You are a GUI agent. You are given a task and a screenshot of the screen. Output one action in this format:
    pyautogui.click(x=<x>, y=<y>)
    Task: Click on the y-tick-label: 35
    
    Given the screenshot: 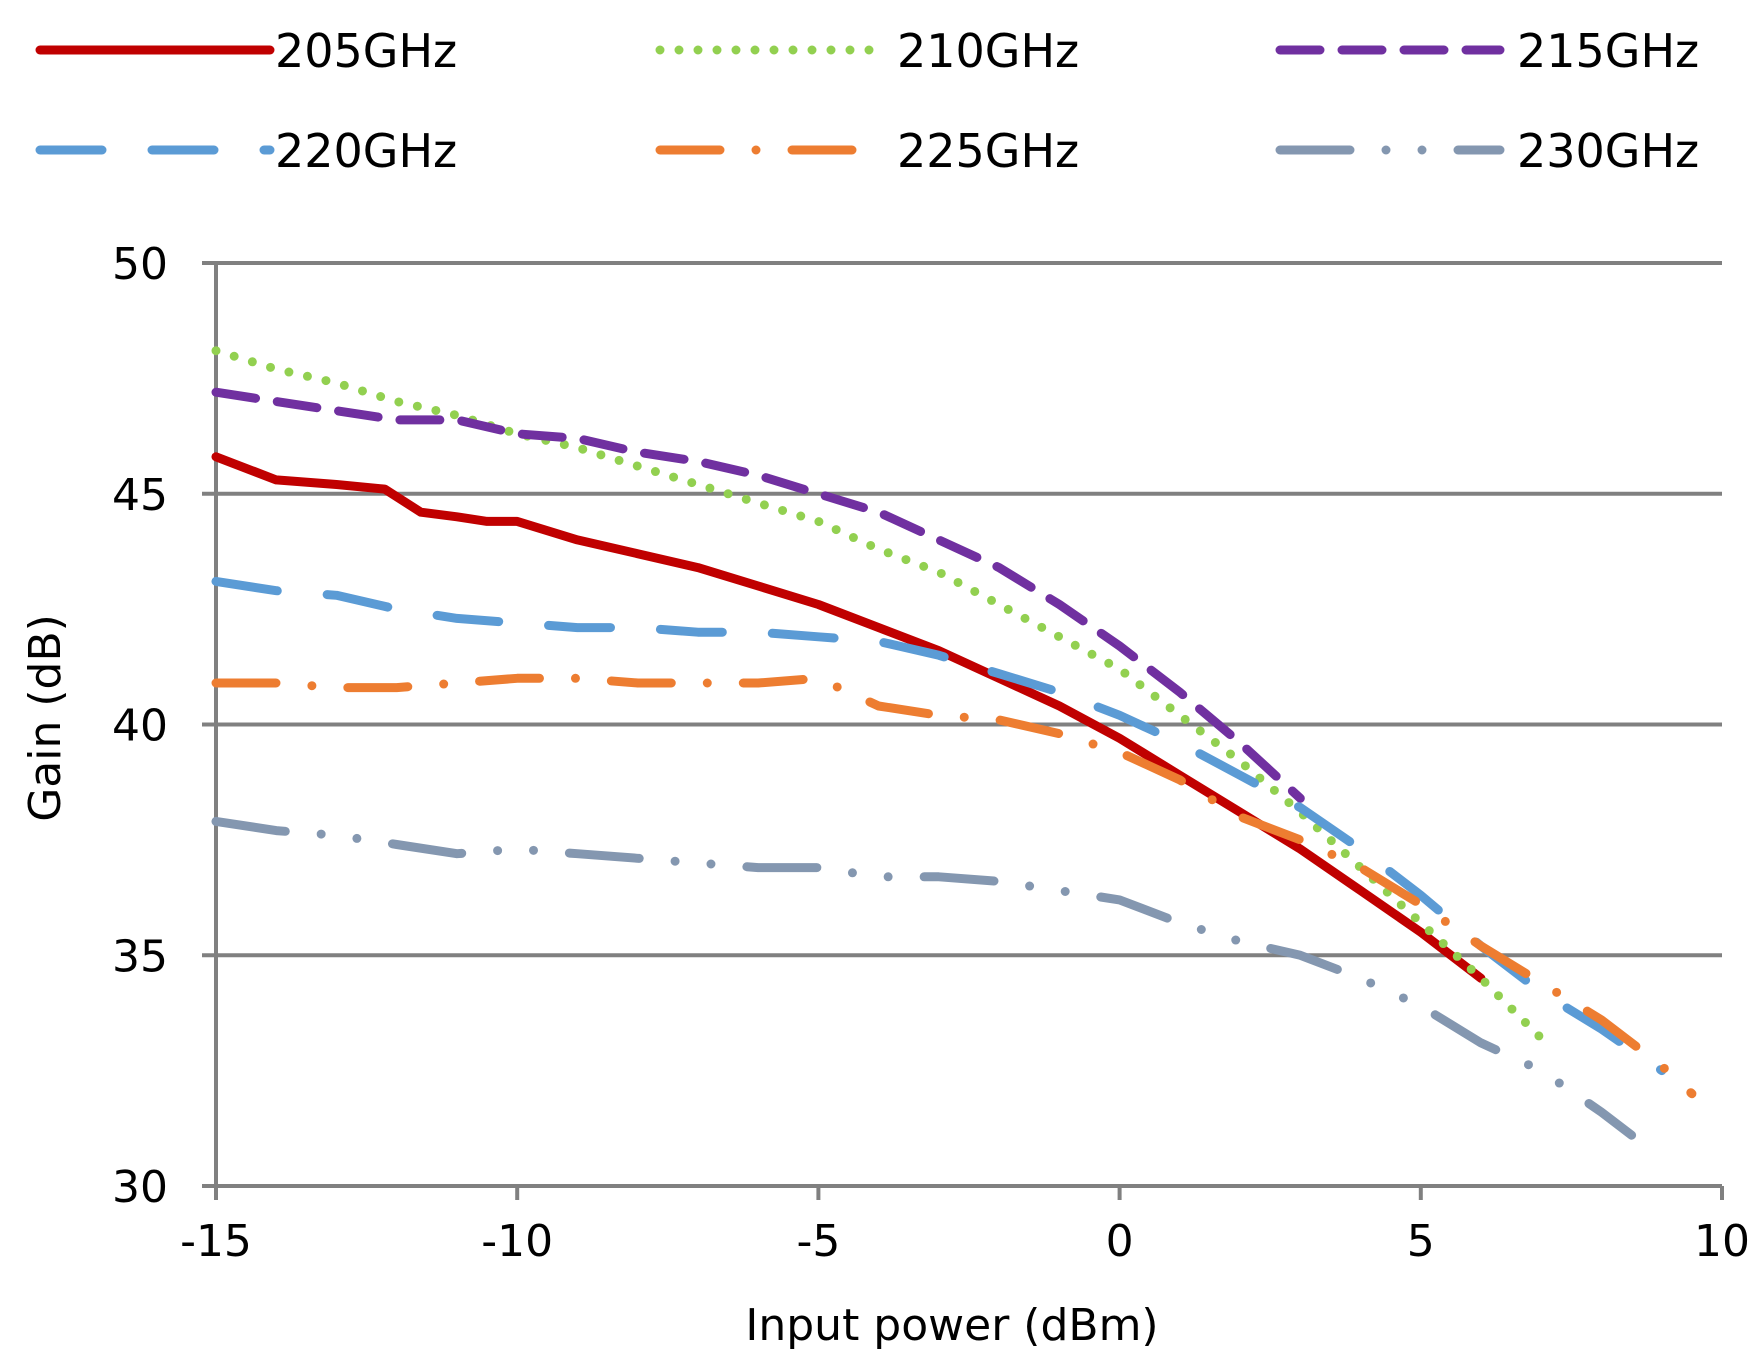 What is the action you would take?
    pyautogui.click(x=140, y=956)
    